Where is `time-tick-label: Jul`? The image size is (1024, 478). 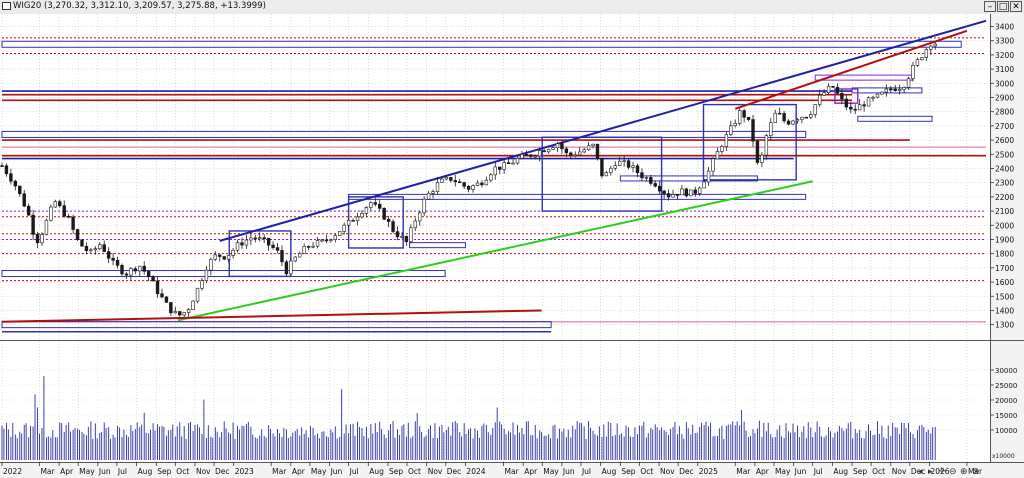
time-tick-label: Jul is located at coordinates (586, 471).